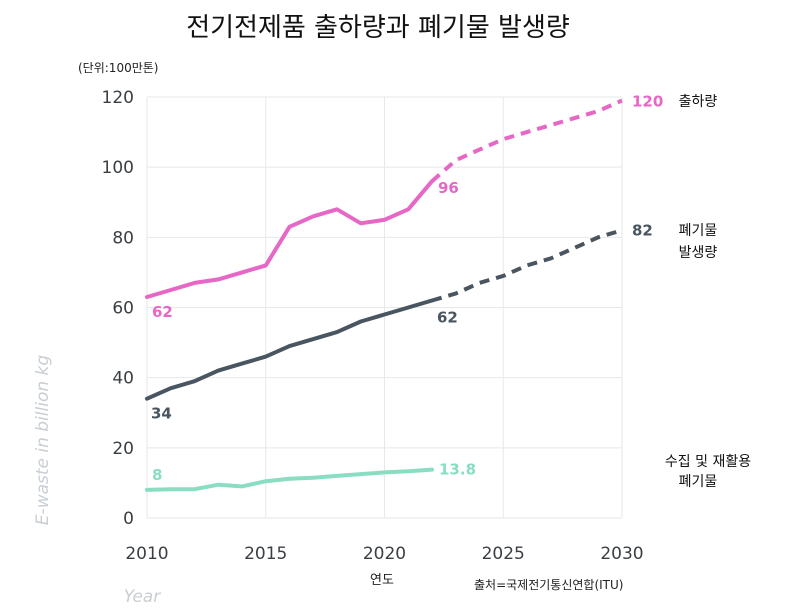 The height and width of the screenshot is (610, 800). Describe the element at coordinates (146, 554) in the screenshot. I see `x-tick-label: 2010` at that location.